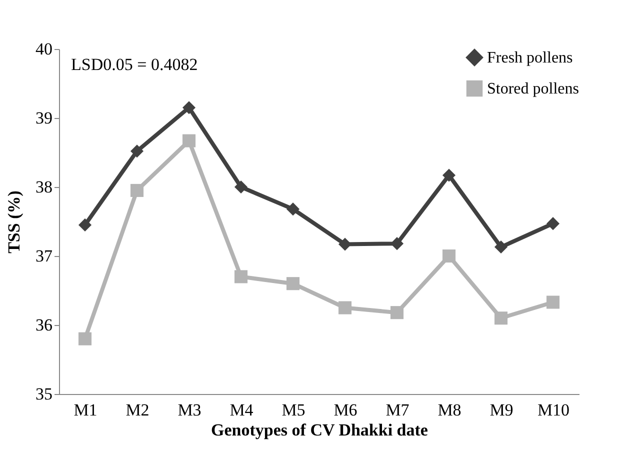 The width and height of the screenshot is (631, 462). I want to click on y-tick-label: 36, so click(44, 325).